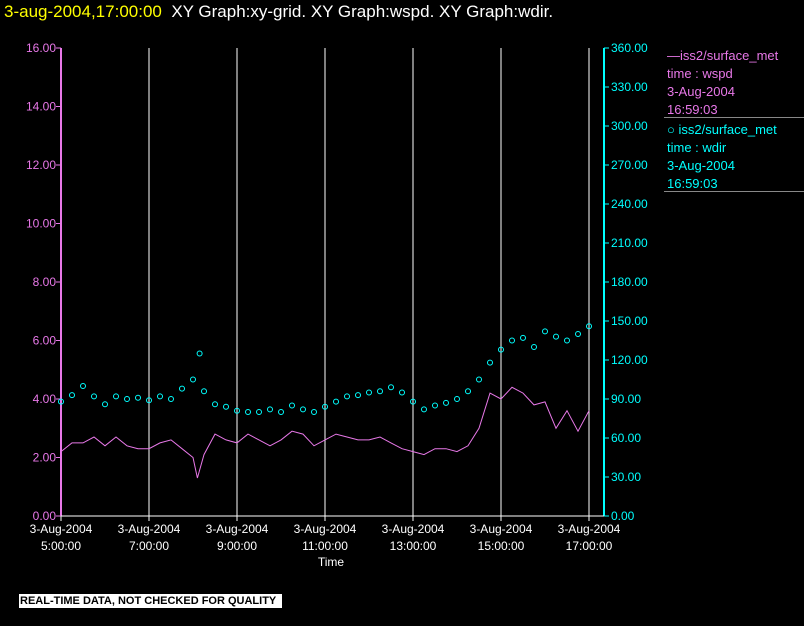 This screenshot has width=804, height=626. What do you see at coordinates (61, 546) in the screenshot?
I see `x-tick-label-time: 5:00:00` at bounding box center [61, 546].